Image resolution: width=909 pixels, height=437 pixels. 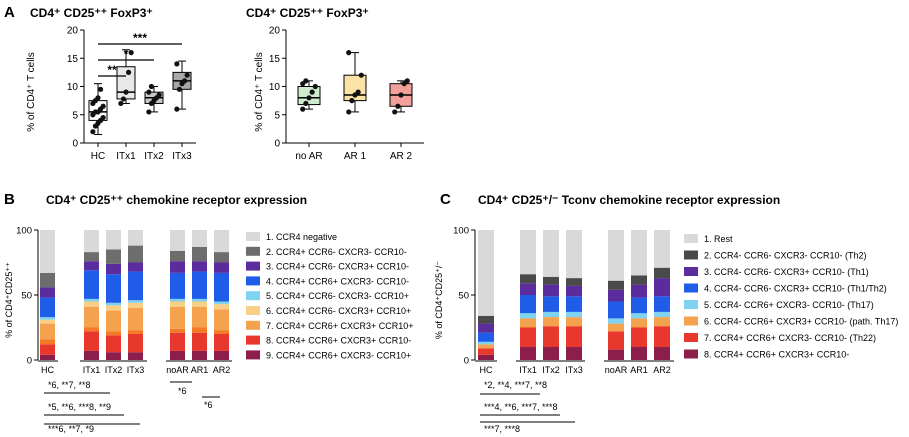 I want to click on panel-letter-b: B, so click(x=9, y=199).